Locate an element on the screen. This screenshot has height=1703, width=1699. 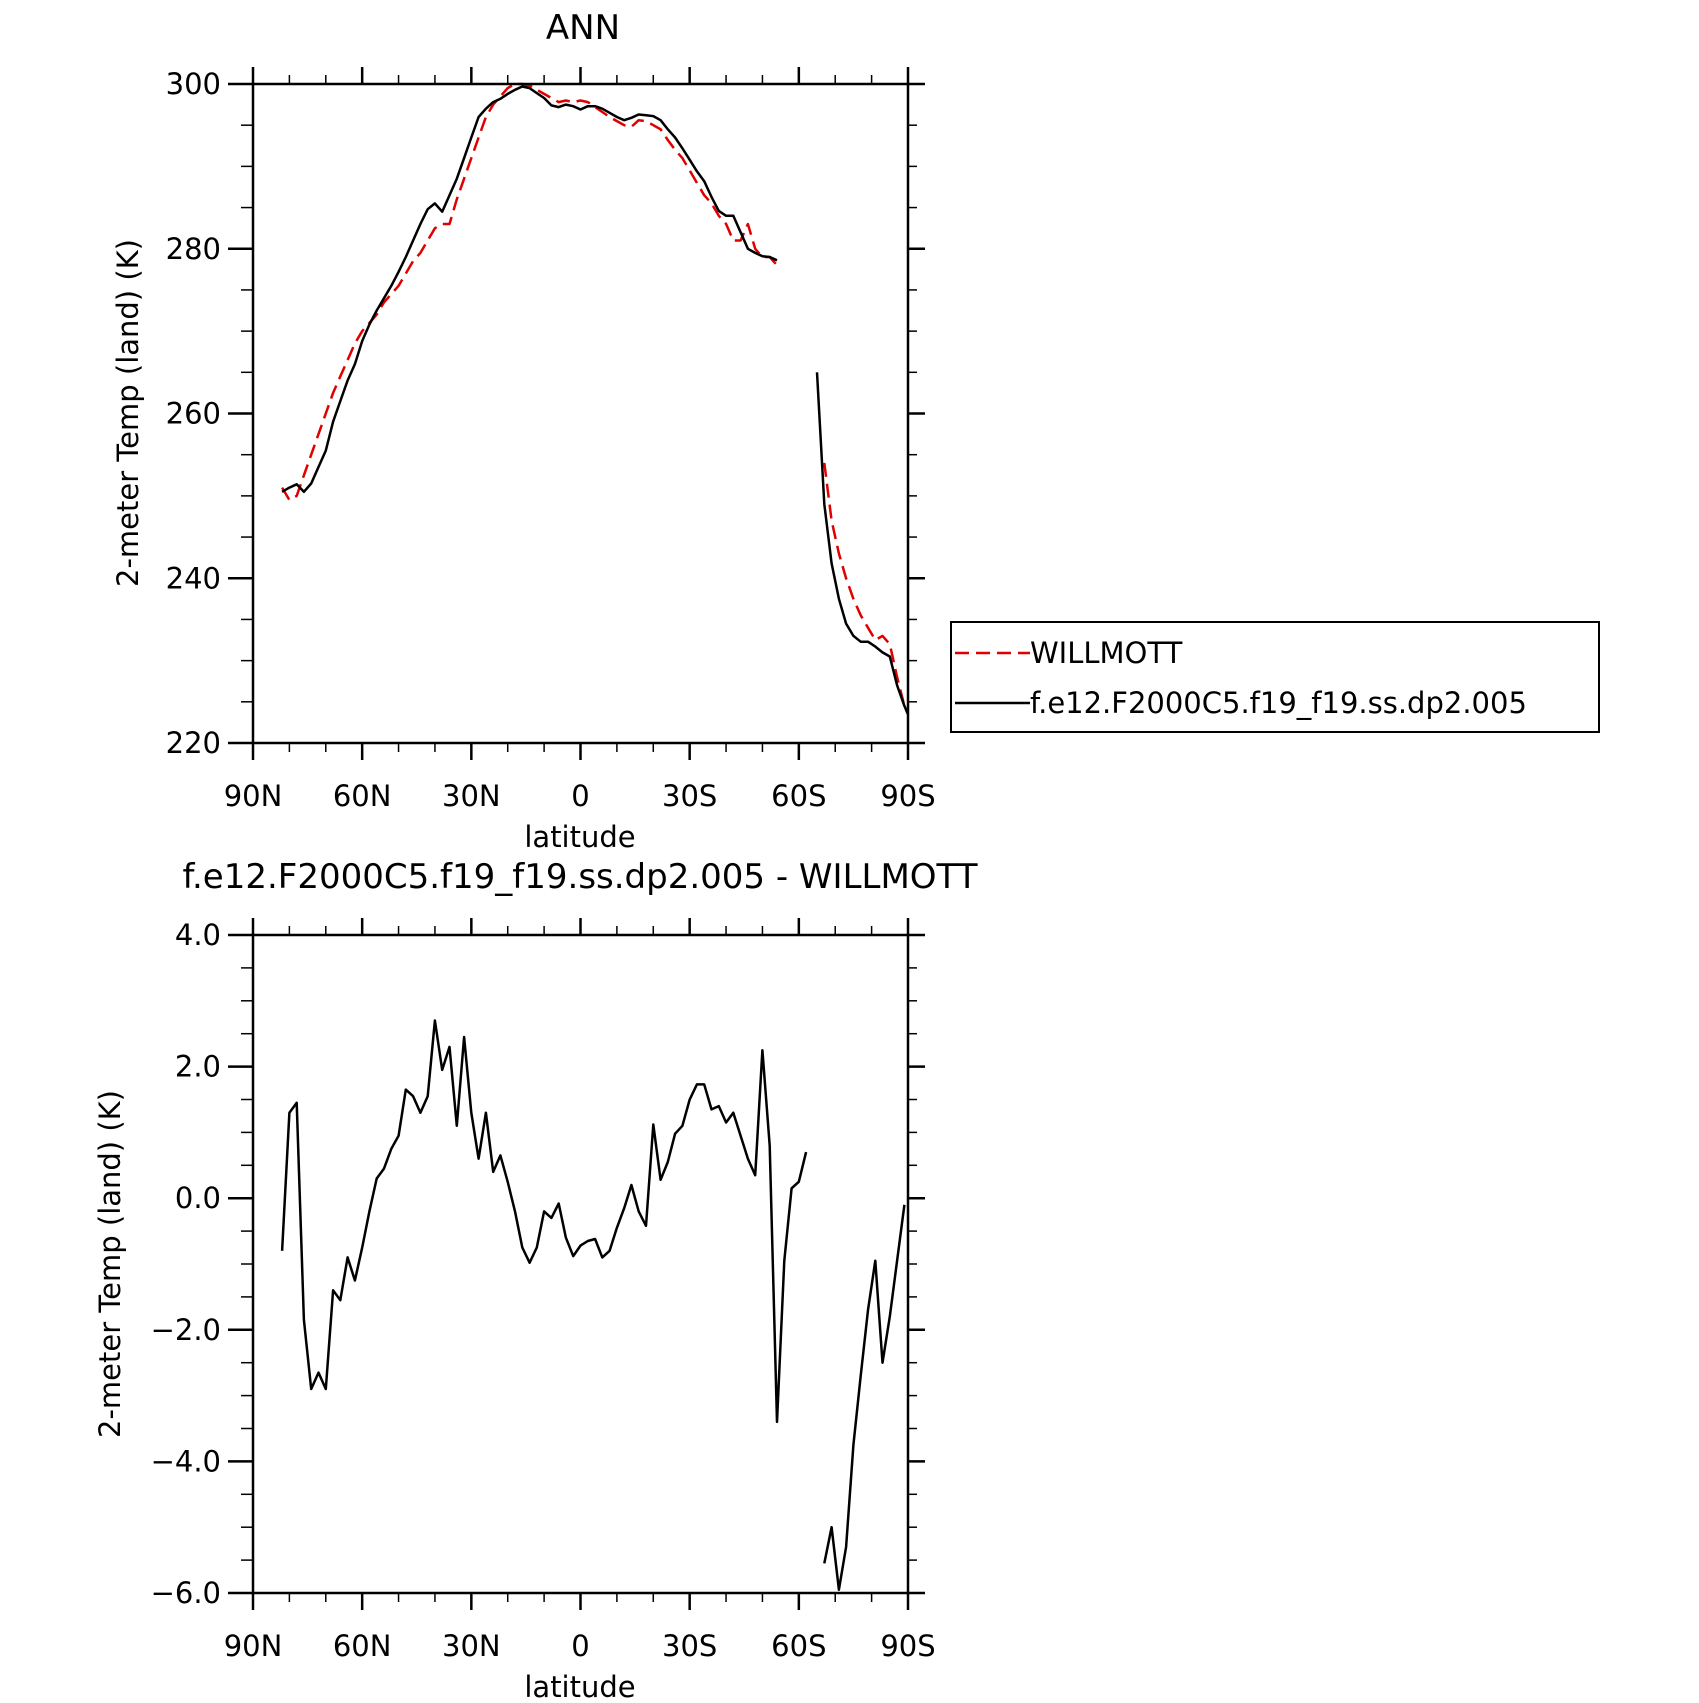
legend-box is located at coordinates (1275, 677).